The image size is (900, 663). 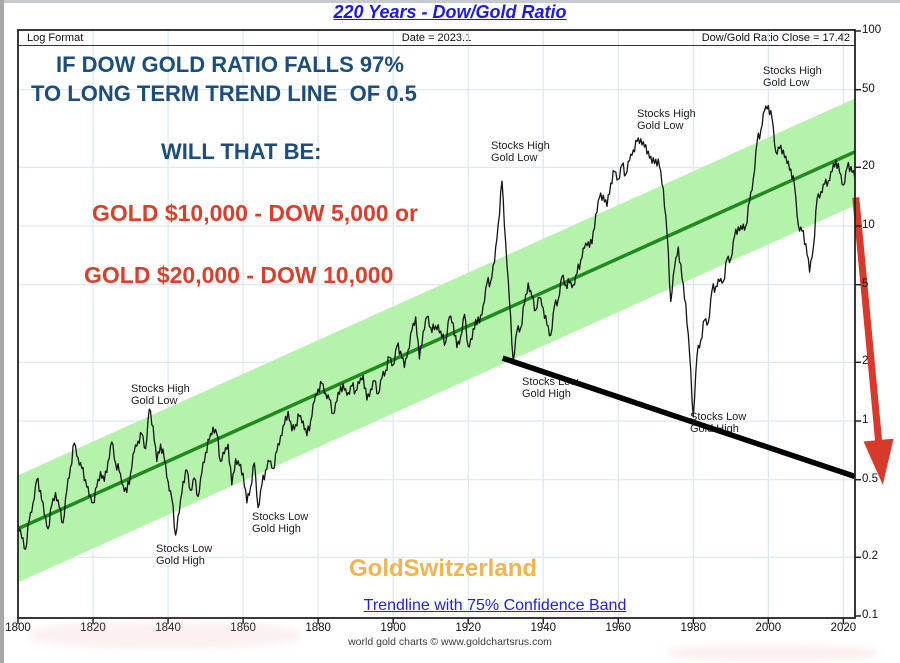 What do you see at coordinates (255, 213) in the screenshot?
I see `scenario-line1: GOLD $10,000 - DOW 5,000 or` at bounding box center [255, 213].